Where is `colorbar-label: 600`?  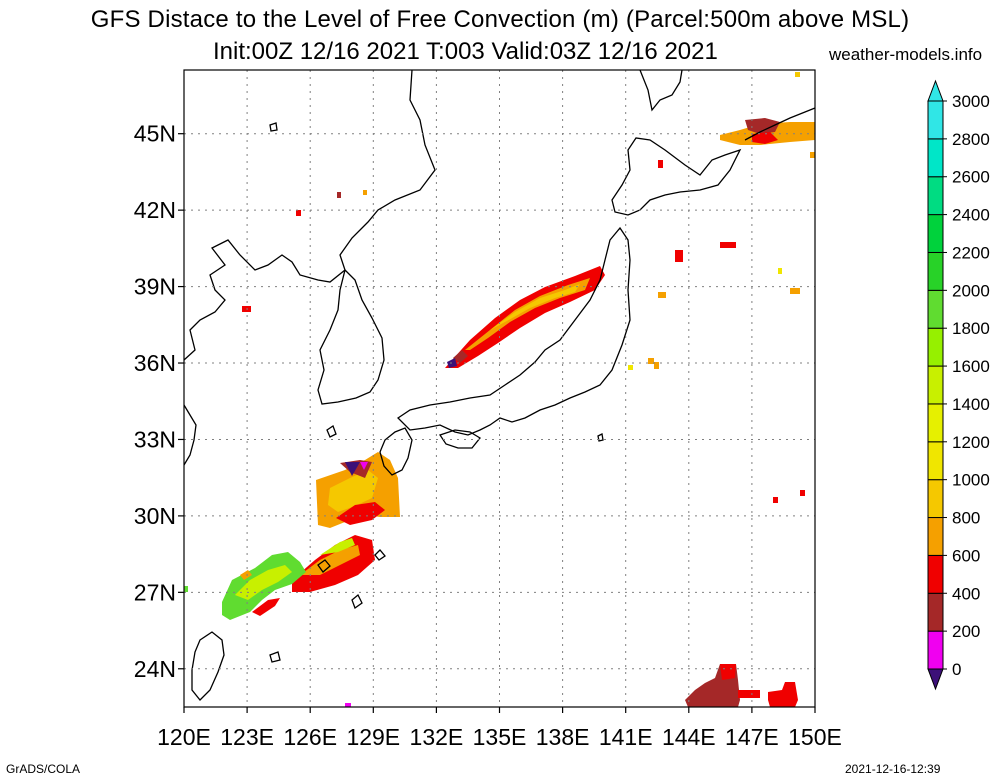 colorbar-label: 600 is located at coordinates (966, 555).